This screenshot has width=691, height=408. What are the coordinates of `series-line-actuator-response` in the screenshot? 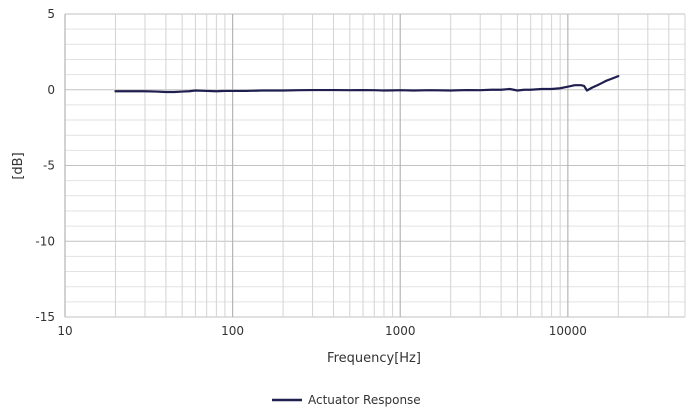 It's located at (367, 84).